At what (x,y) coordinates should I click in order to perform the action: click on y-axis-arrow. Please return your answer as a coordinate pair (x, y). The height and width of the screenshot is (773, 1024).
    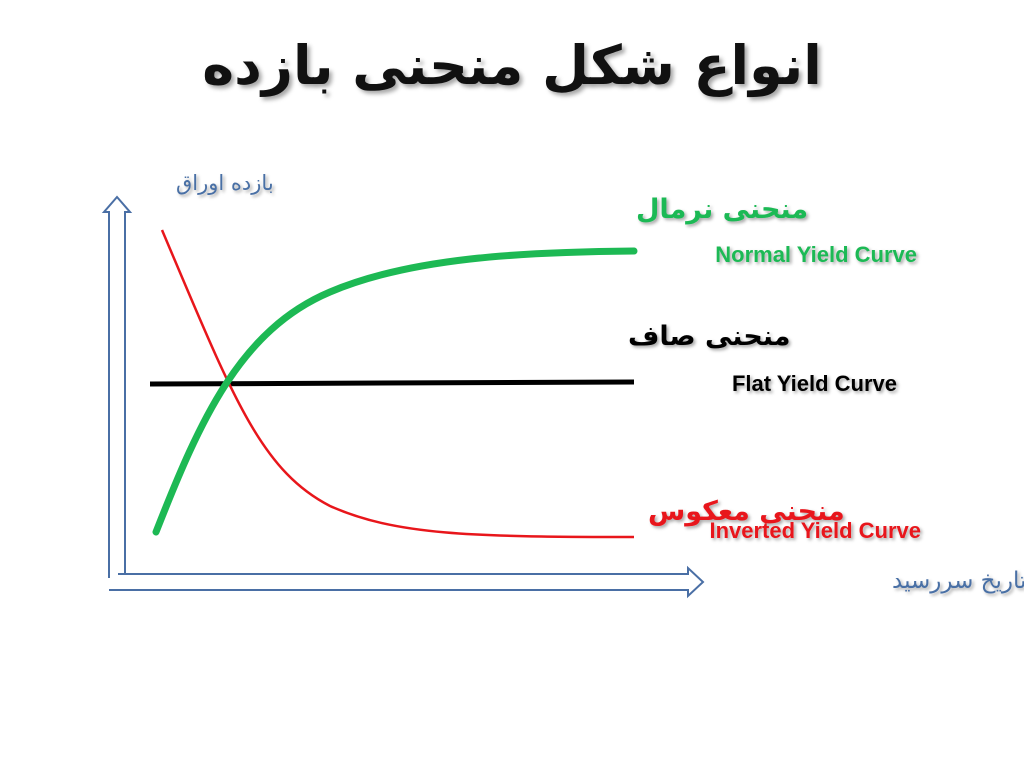
    Looking at the image, I should click on (117, 386).